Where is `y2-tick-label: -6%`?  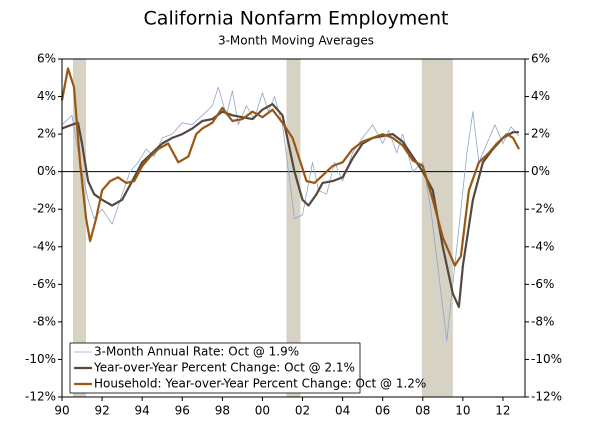 y2-tick-label: -6% is located at coordinates (542, 284).